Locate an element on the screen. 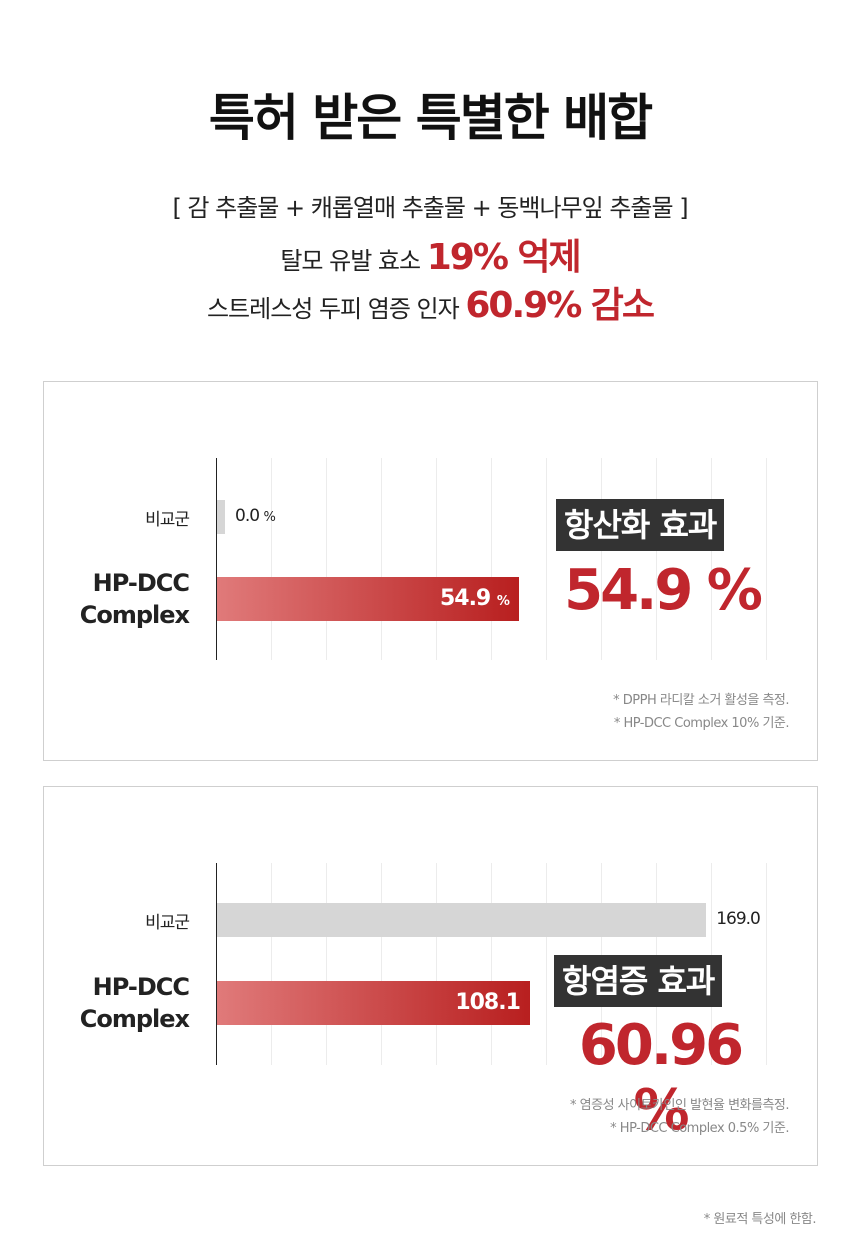 The height and width of the screenshot is (1260, 860). bar-hpdcc: 108.1 is located at coordinates (373, 1003).